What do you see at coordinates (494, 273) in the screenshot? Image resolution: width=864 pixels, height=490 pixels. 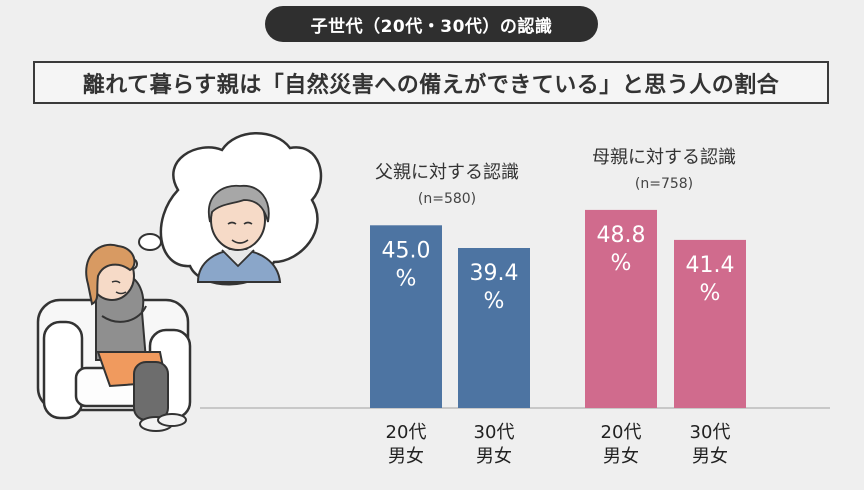 I see `value-label-father-30s: 39.4` at bounding box center [494, 273].